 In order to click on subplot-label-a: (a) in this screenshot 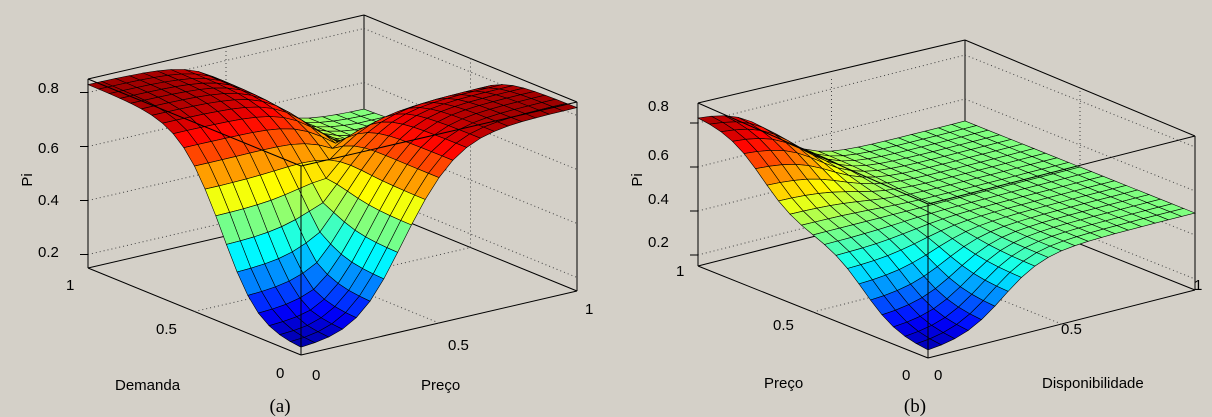, I will do `click(279, 406)`.